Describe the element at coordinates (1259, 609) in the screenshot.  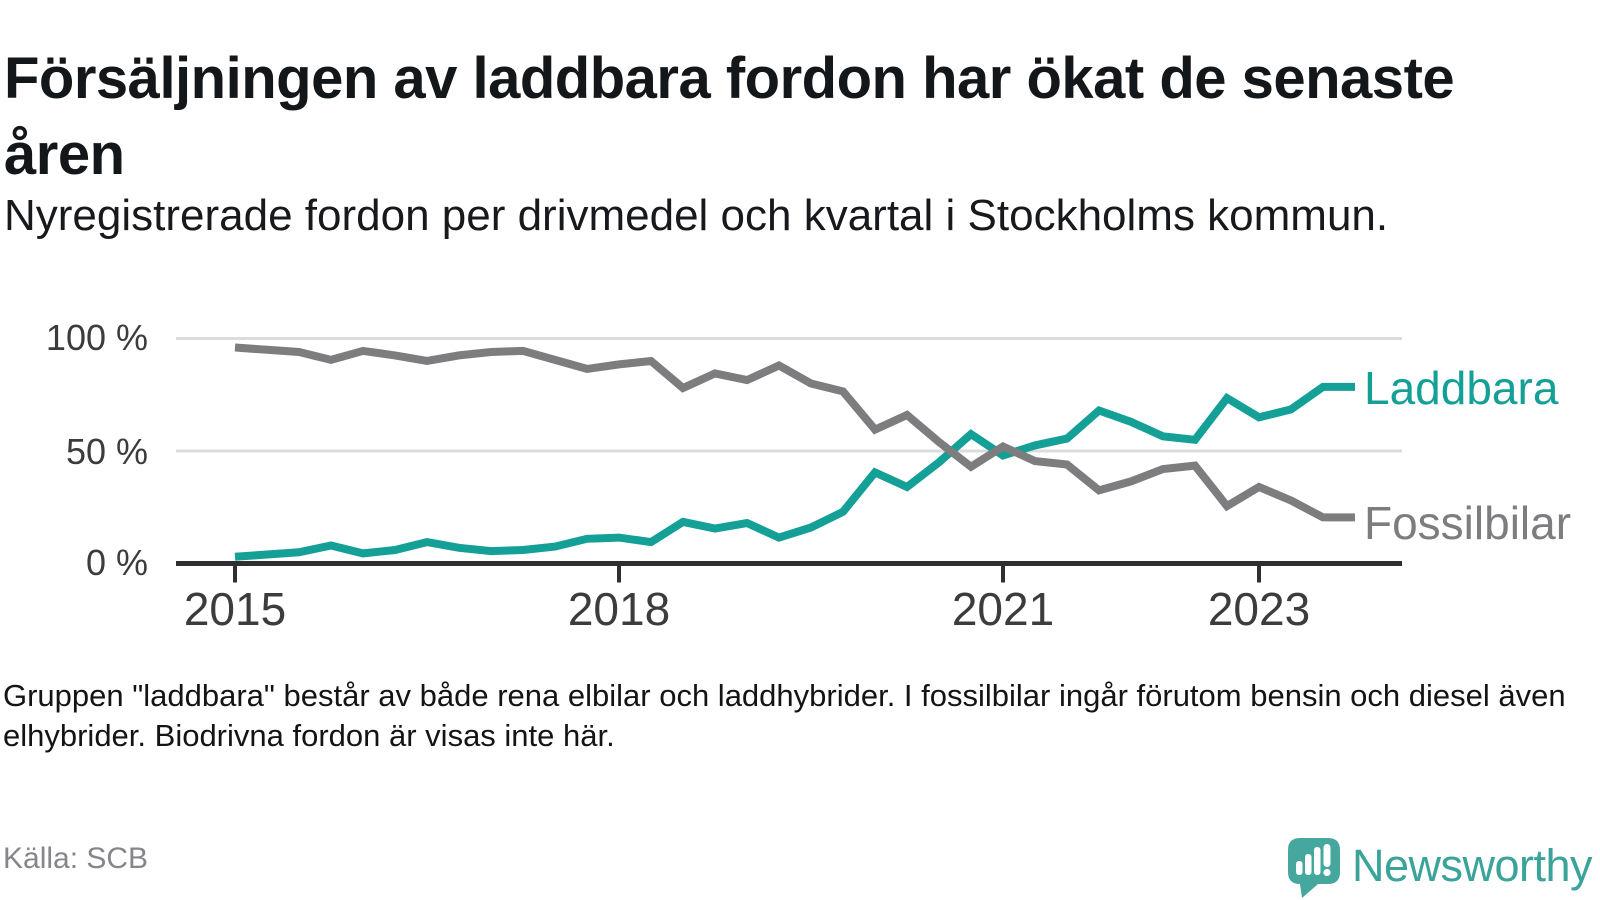
I see `x-axis-tick-label-2023: 2023` at that location.